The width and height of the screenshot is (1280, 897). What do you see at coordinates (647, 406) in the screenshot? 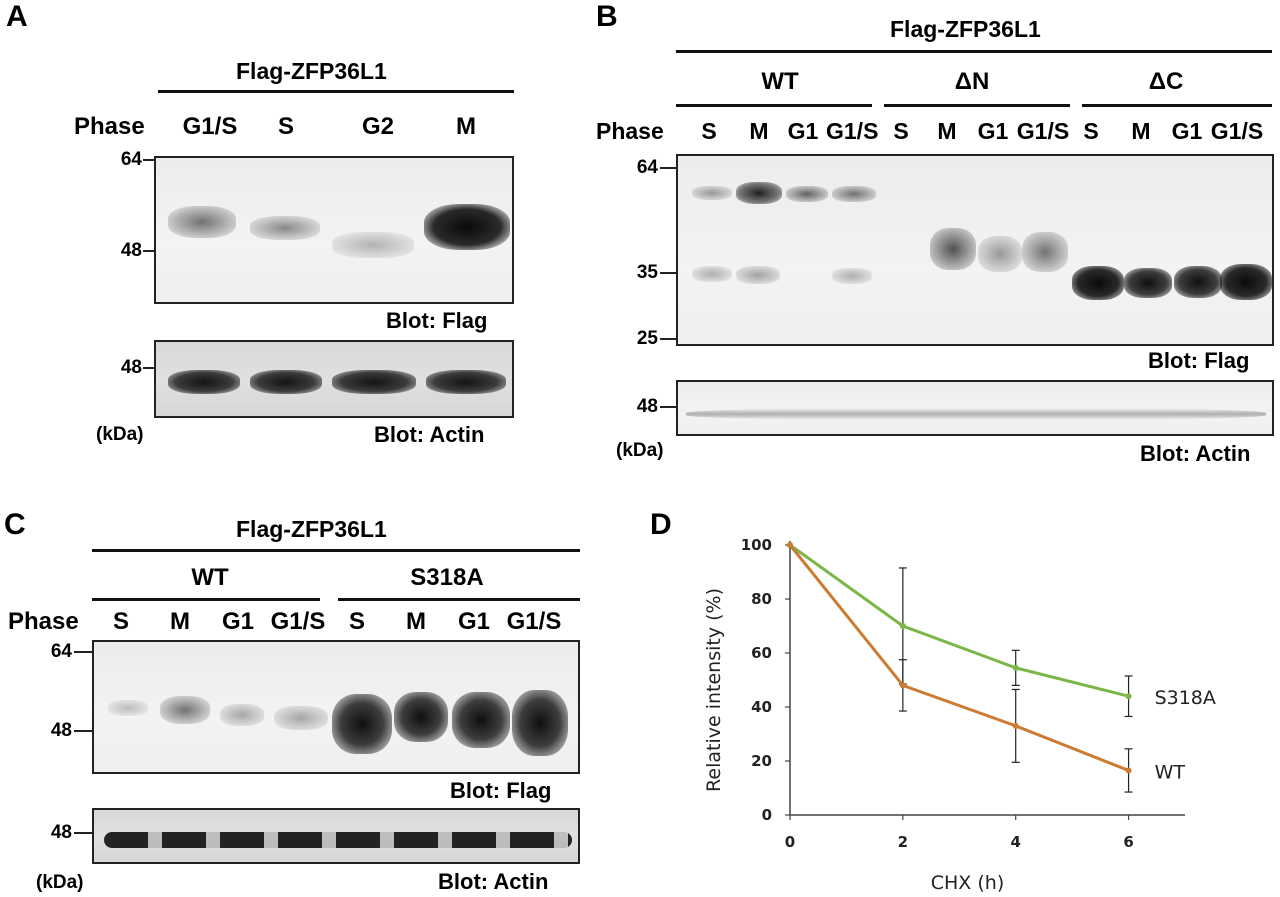
I see `panel-b-actin-mw-marker: 48` at bounding box center [647, 406].